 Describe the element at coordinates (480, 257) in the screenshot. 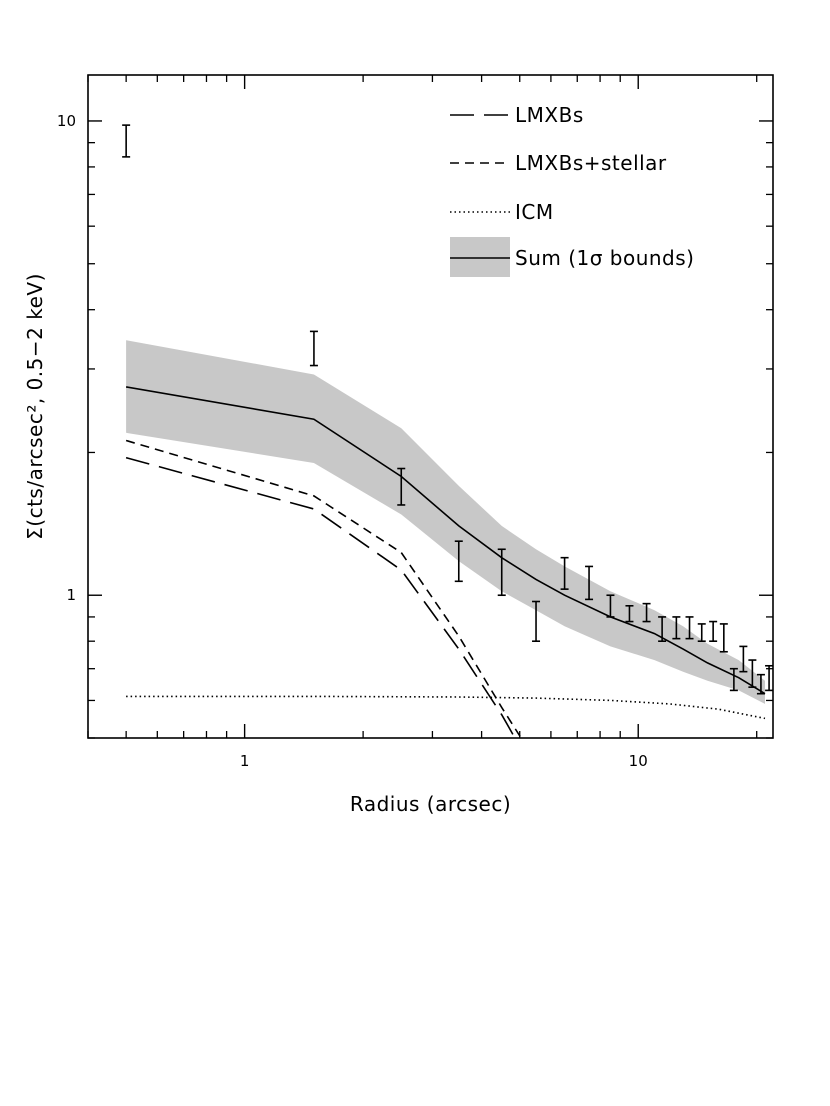

I see `legend-band-swatch` at that location.